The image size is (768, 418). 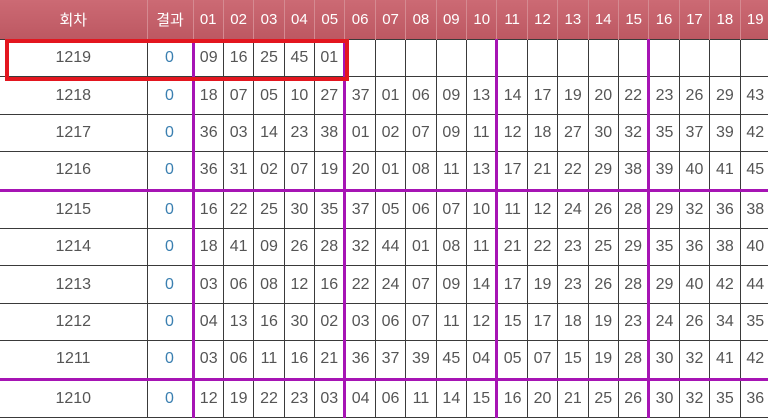 What do you see at coordinates (269, 284) in the screenshot?
I see `number-cell: 08` at bounding box center [269, 284].